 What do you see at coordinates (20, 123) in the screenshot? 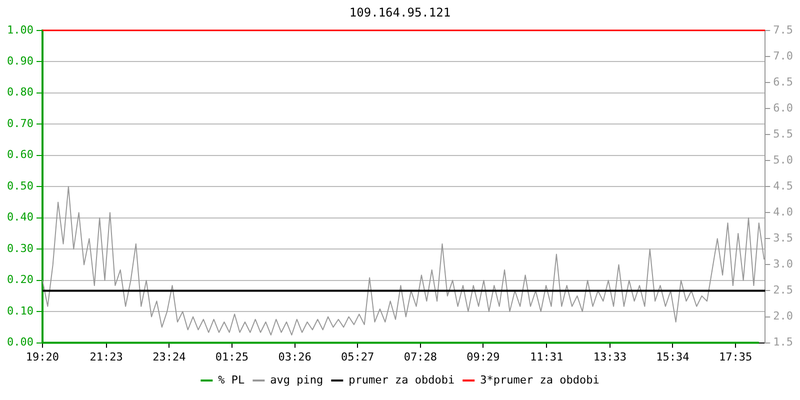
I see `y-tick-label: 0.70` at bounding box center [20, 123].